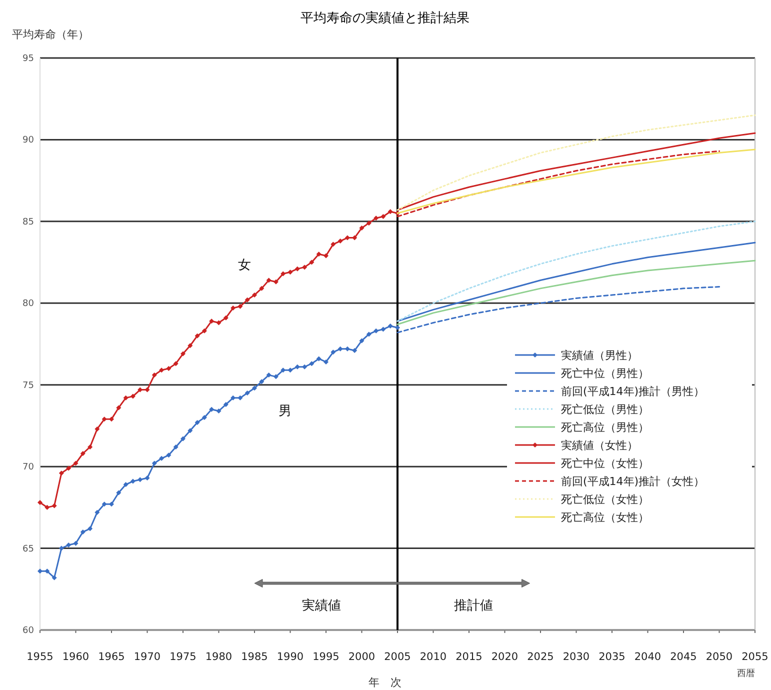 Image resolution: width=771 pixels, height=690 pixels. I want to click on x-tick-label: 2020, so click(504, 657).